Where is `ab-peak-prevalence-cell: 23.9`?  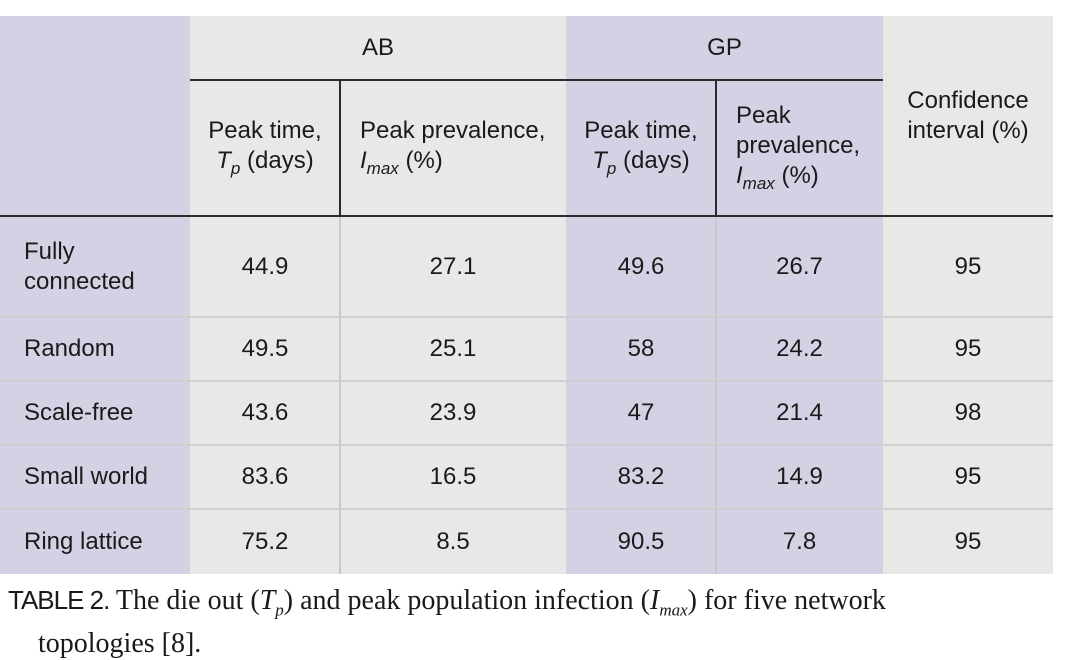 ab-peak-prevalence-cell: 23.9 is located at coordinates (453, 413).